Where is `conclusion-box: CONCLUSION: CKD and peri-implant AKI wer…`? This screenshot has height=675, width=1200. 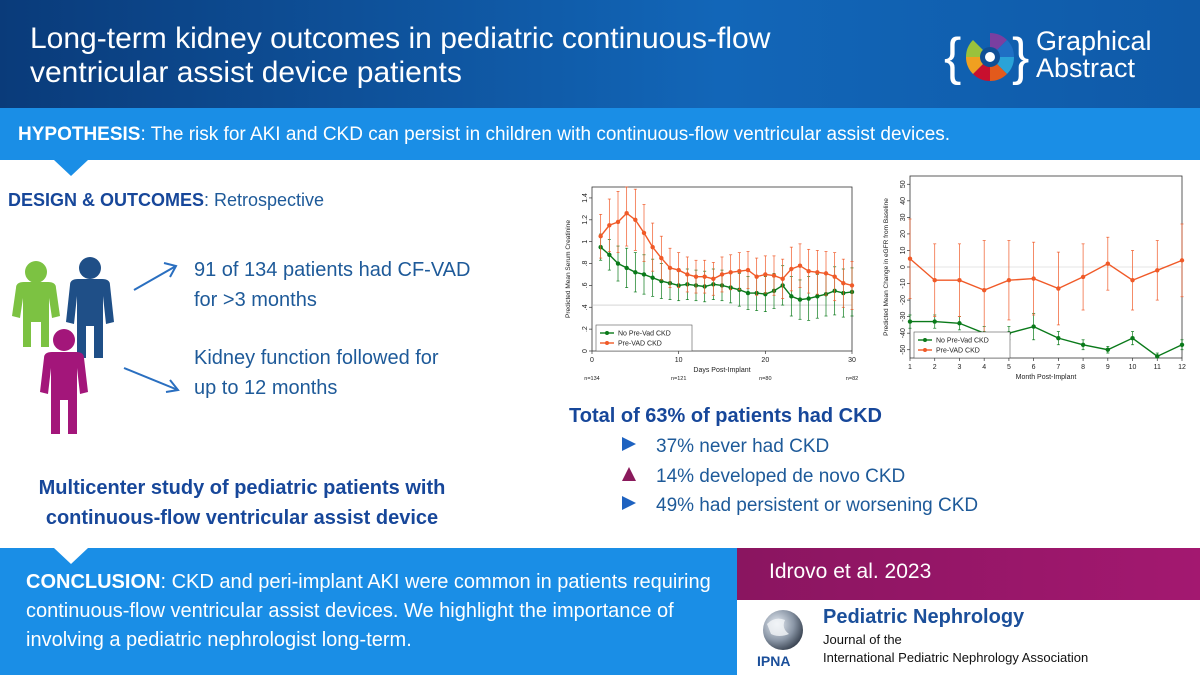 conclusion-box: CONCLUSION: CKD and peri-implant AKI wer… is located at coordinates (368, 611).